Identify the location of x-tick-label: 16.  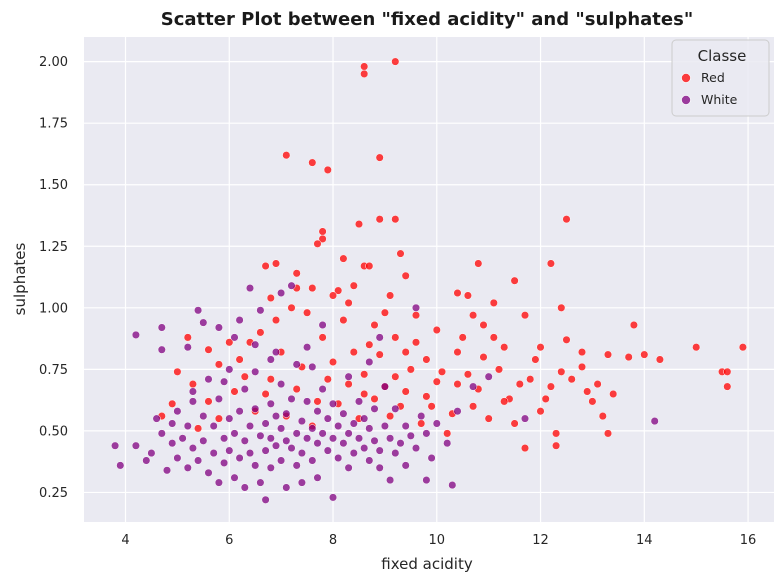
(748, 540).